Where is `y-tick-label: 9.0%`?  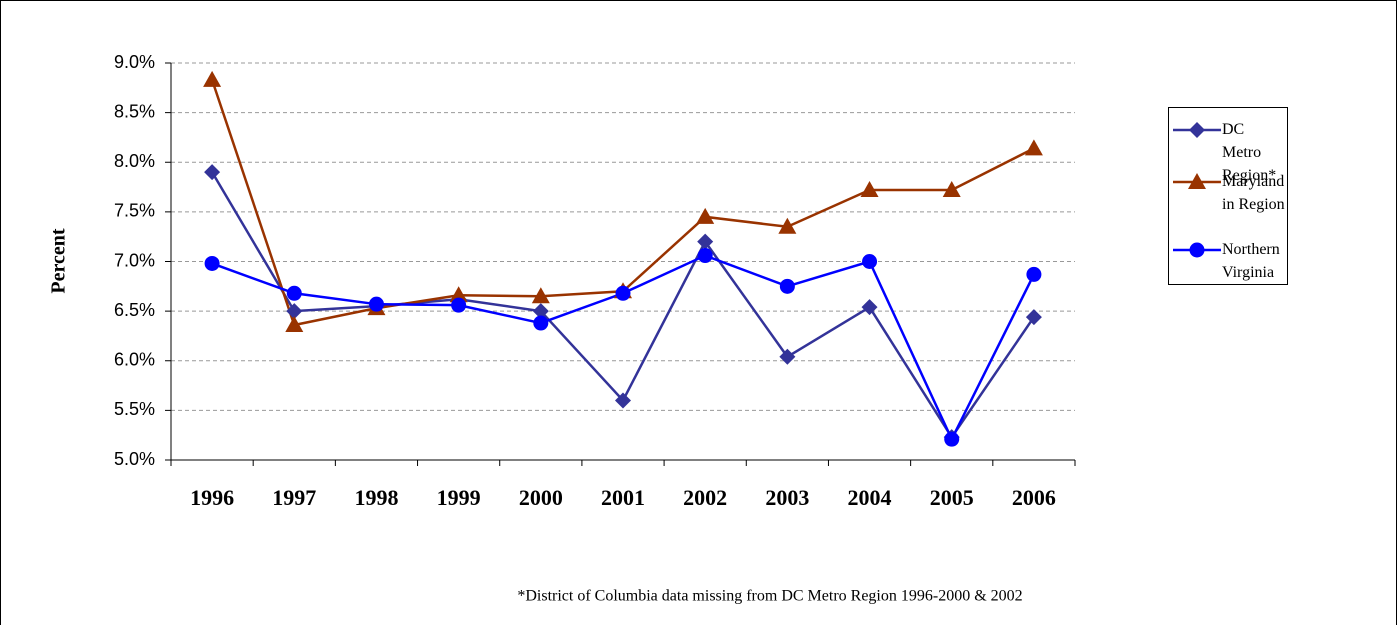
y-tick-label: 9.0% is located at coordinates (134, 62).